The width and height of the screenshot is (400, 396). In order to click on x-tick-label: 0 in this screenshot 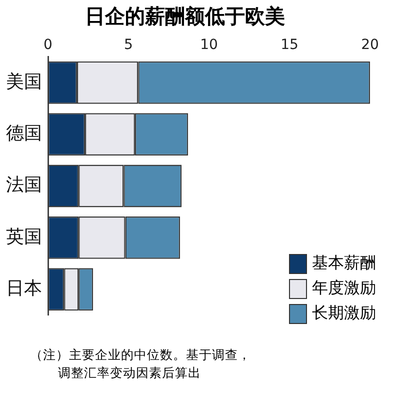, I will do `click(48, 45)`.